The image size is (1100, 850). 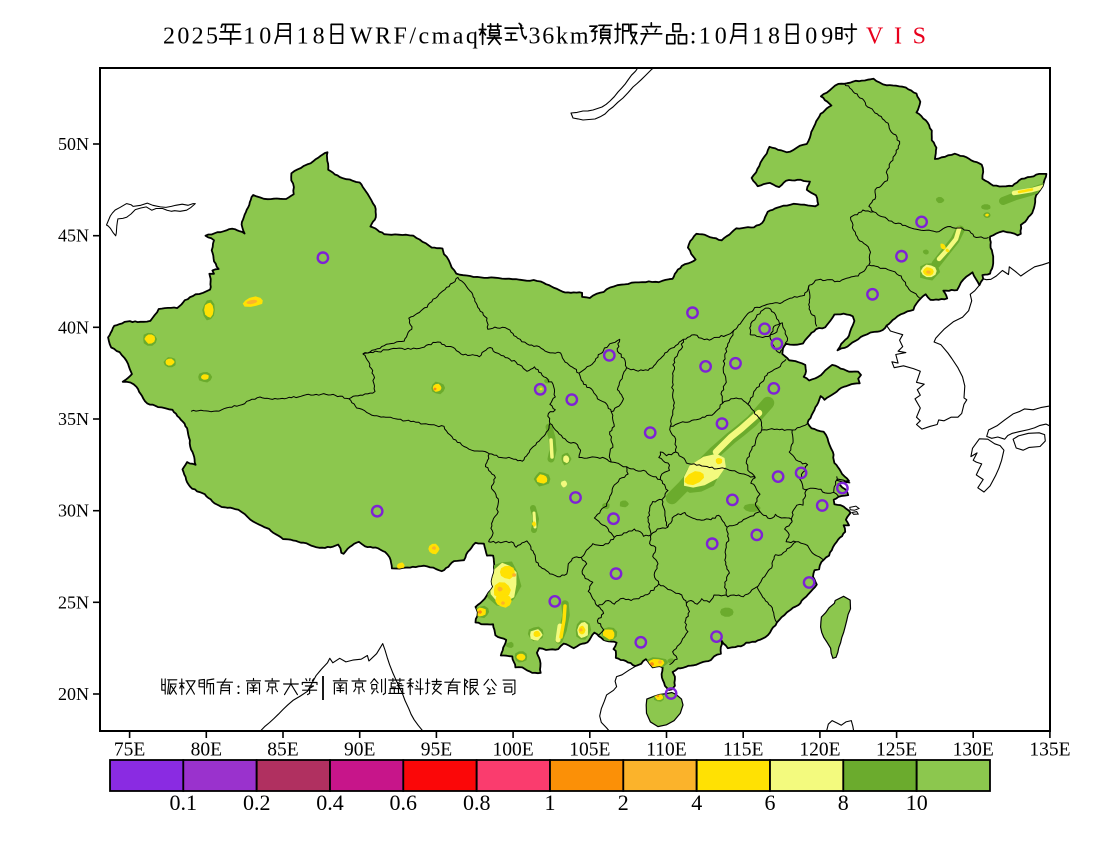 What do you see at coordinates (330, 802) in the screenshot?
I see `svg-text: 0.4` at bounding box center [330, 802].